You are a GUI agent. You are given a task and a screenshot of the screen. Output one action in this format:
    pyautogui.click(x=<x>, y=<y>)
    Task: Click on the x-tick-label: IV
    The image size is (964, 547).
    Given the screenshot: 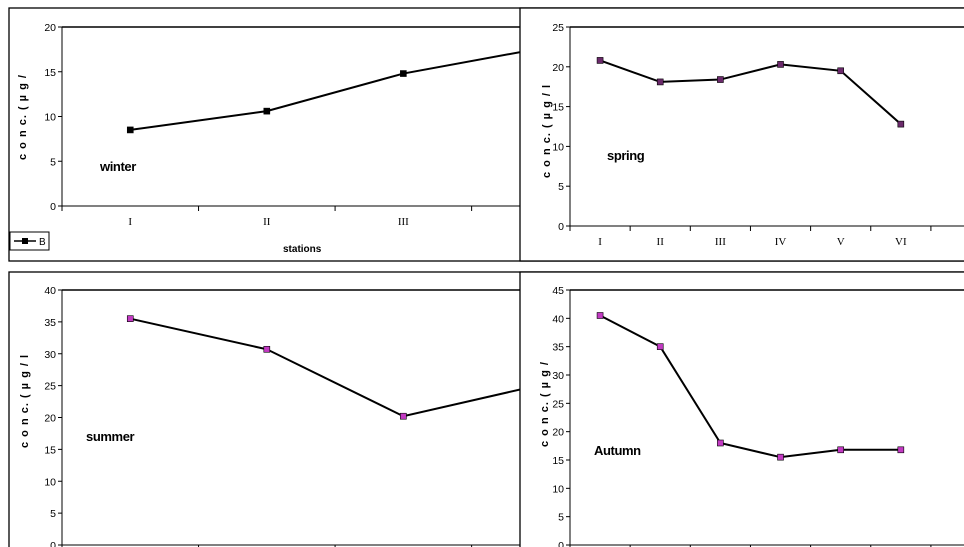 What is the action you would take?
    pyautogui.click(x=781, y=242)
    